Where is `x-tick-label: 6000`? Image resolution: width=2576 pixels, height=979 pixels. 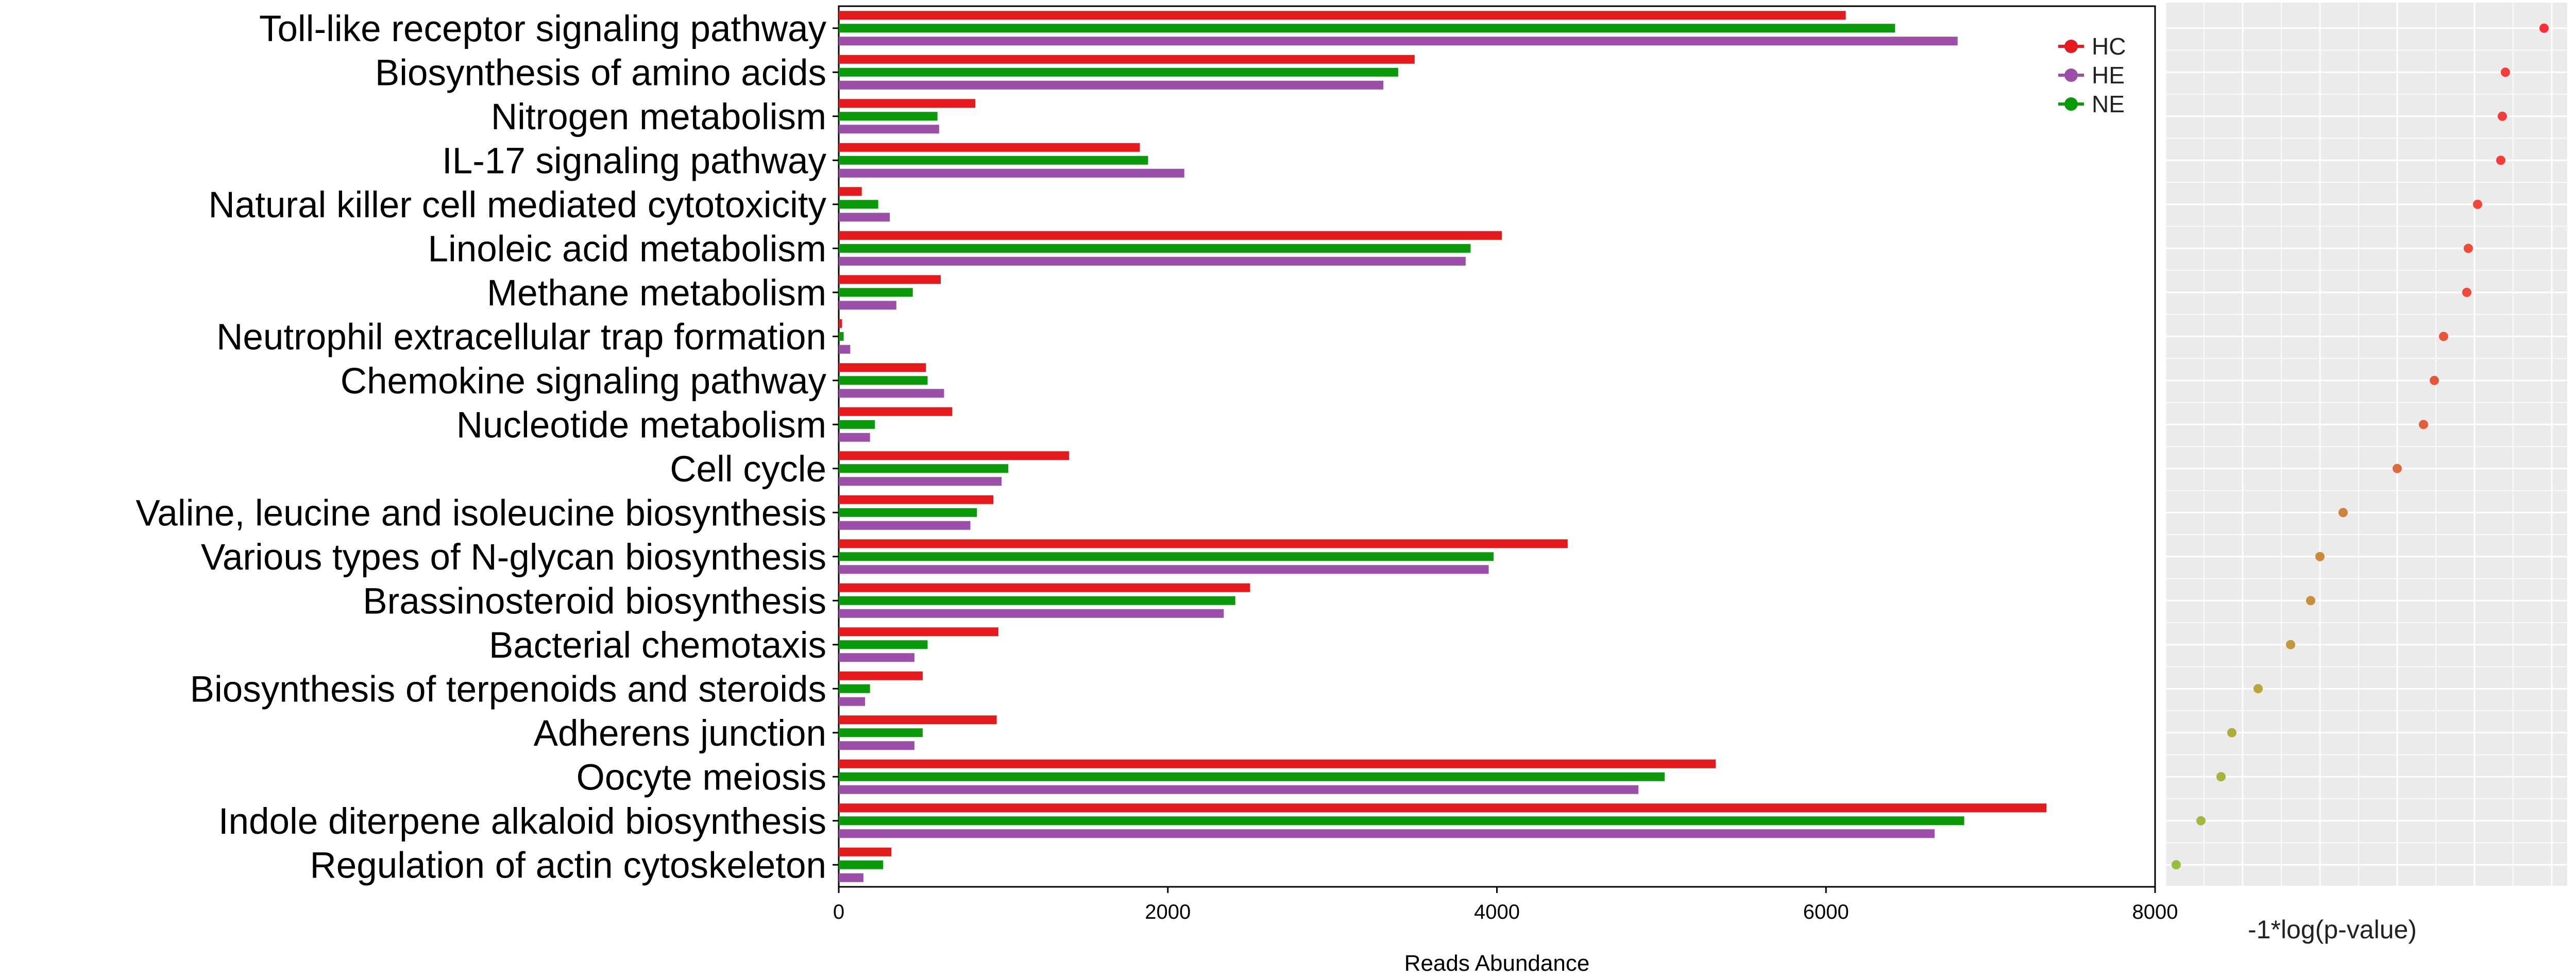
x-tick-label: 6000 is located at coordinates (1826, 912).